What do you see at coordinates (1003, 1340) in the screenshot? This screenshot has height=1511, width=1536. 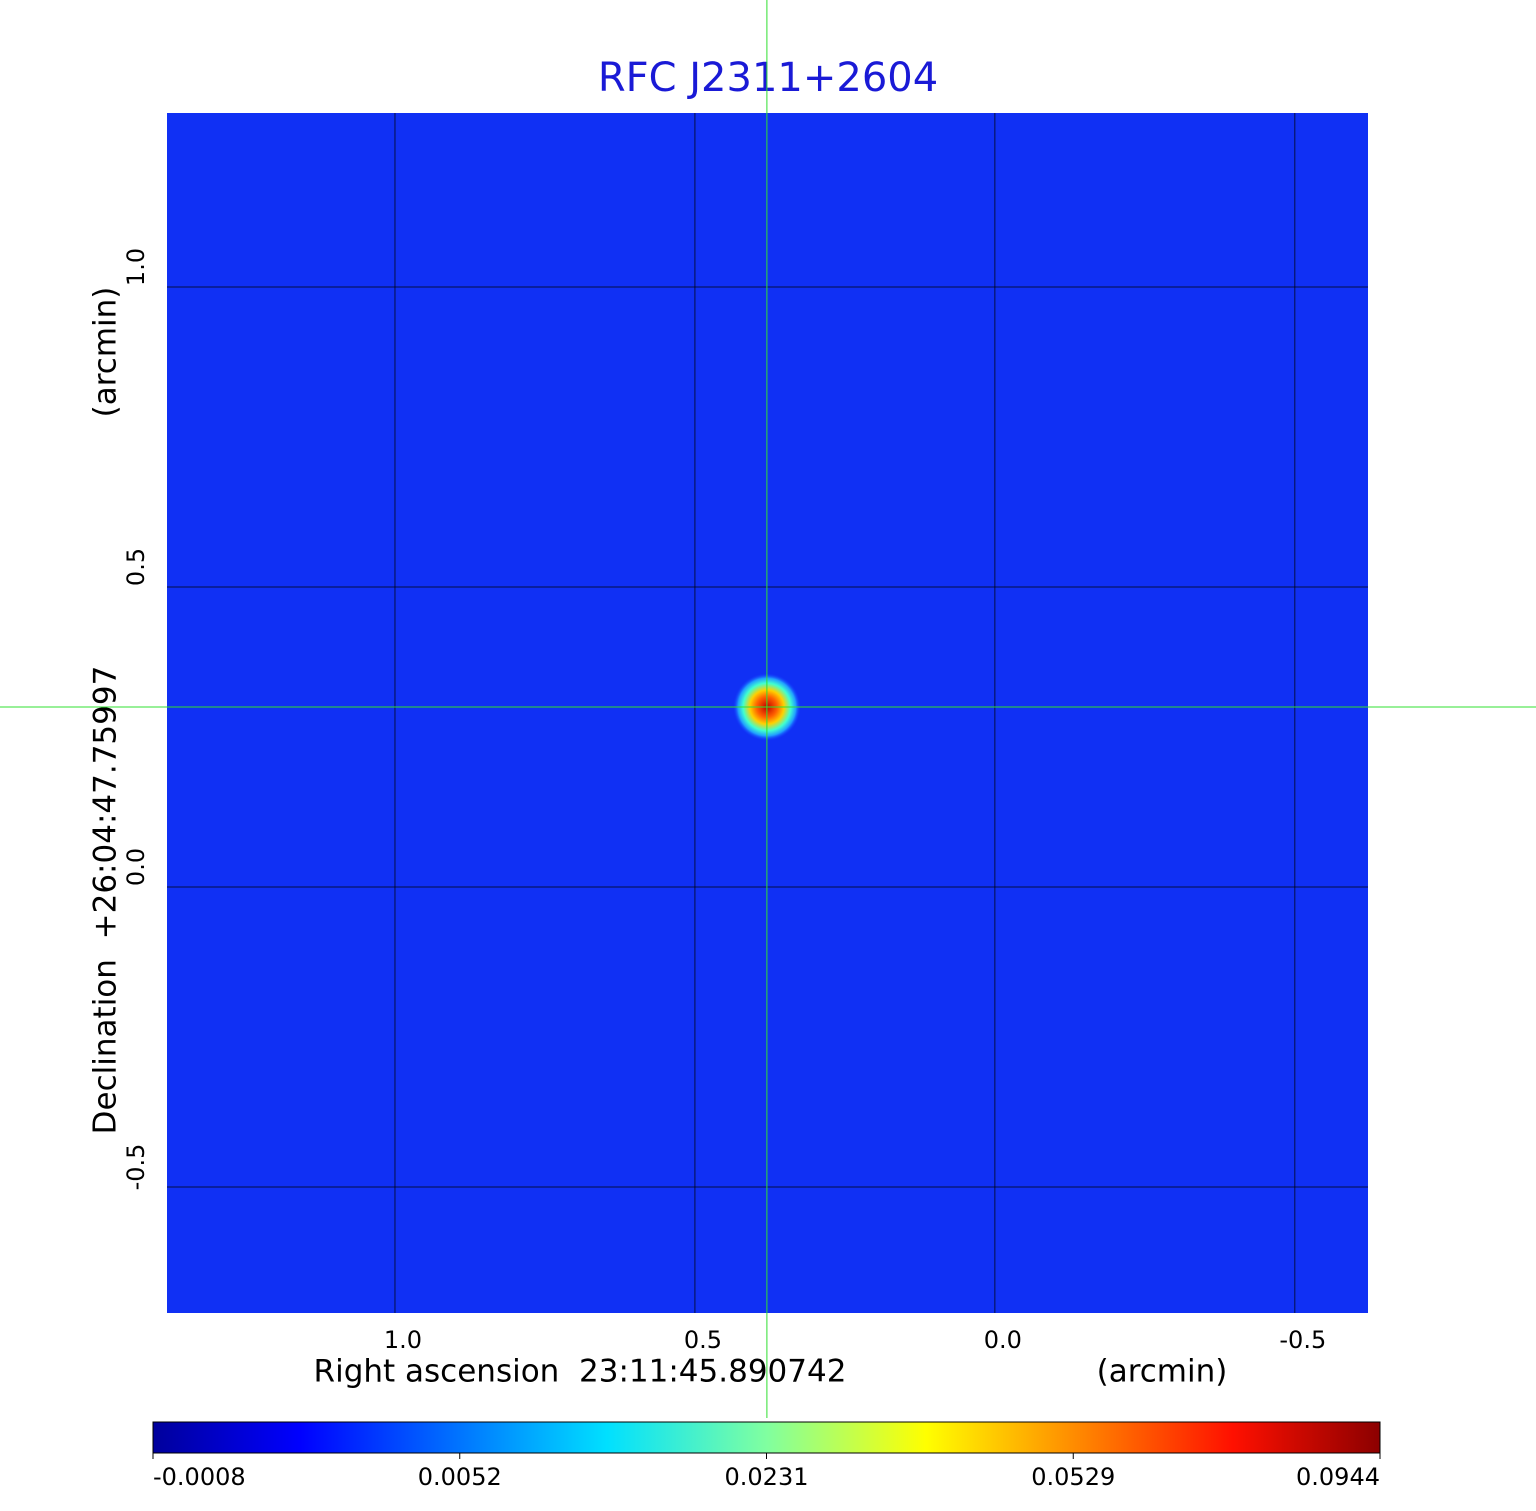 I see `x-tick-label: 0.0` at bounding box center [1003, 1340].